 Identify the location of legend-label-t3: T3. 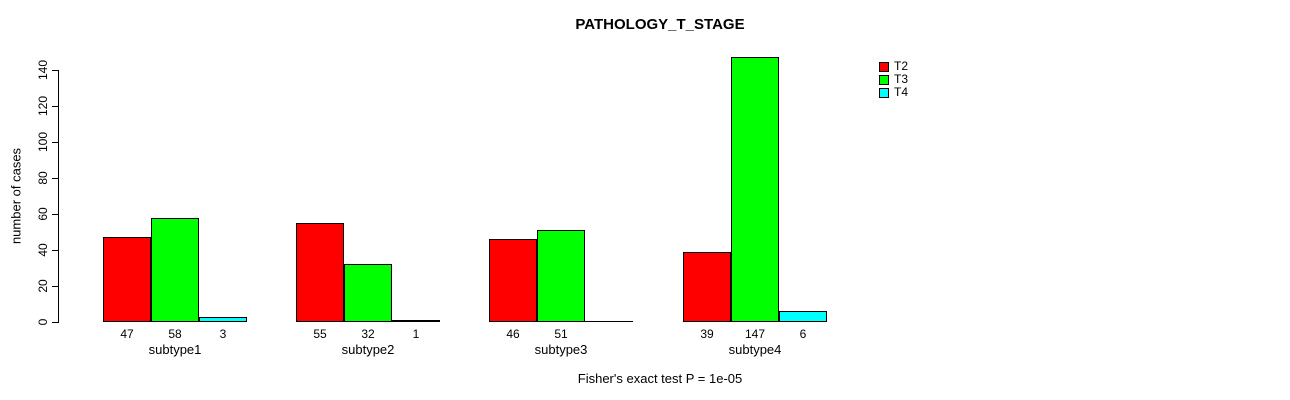
(901, 79).